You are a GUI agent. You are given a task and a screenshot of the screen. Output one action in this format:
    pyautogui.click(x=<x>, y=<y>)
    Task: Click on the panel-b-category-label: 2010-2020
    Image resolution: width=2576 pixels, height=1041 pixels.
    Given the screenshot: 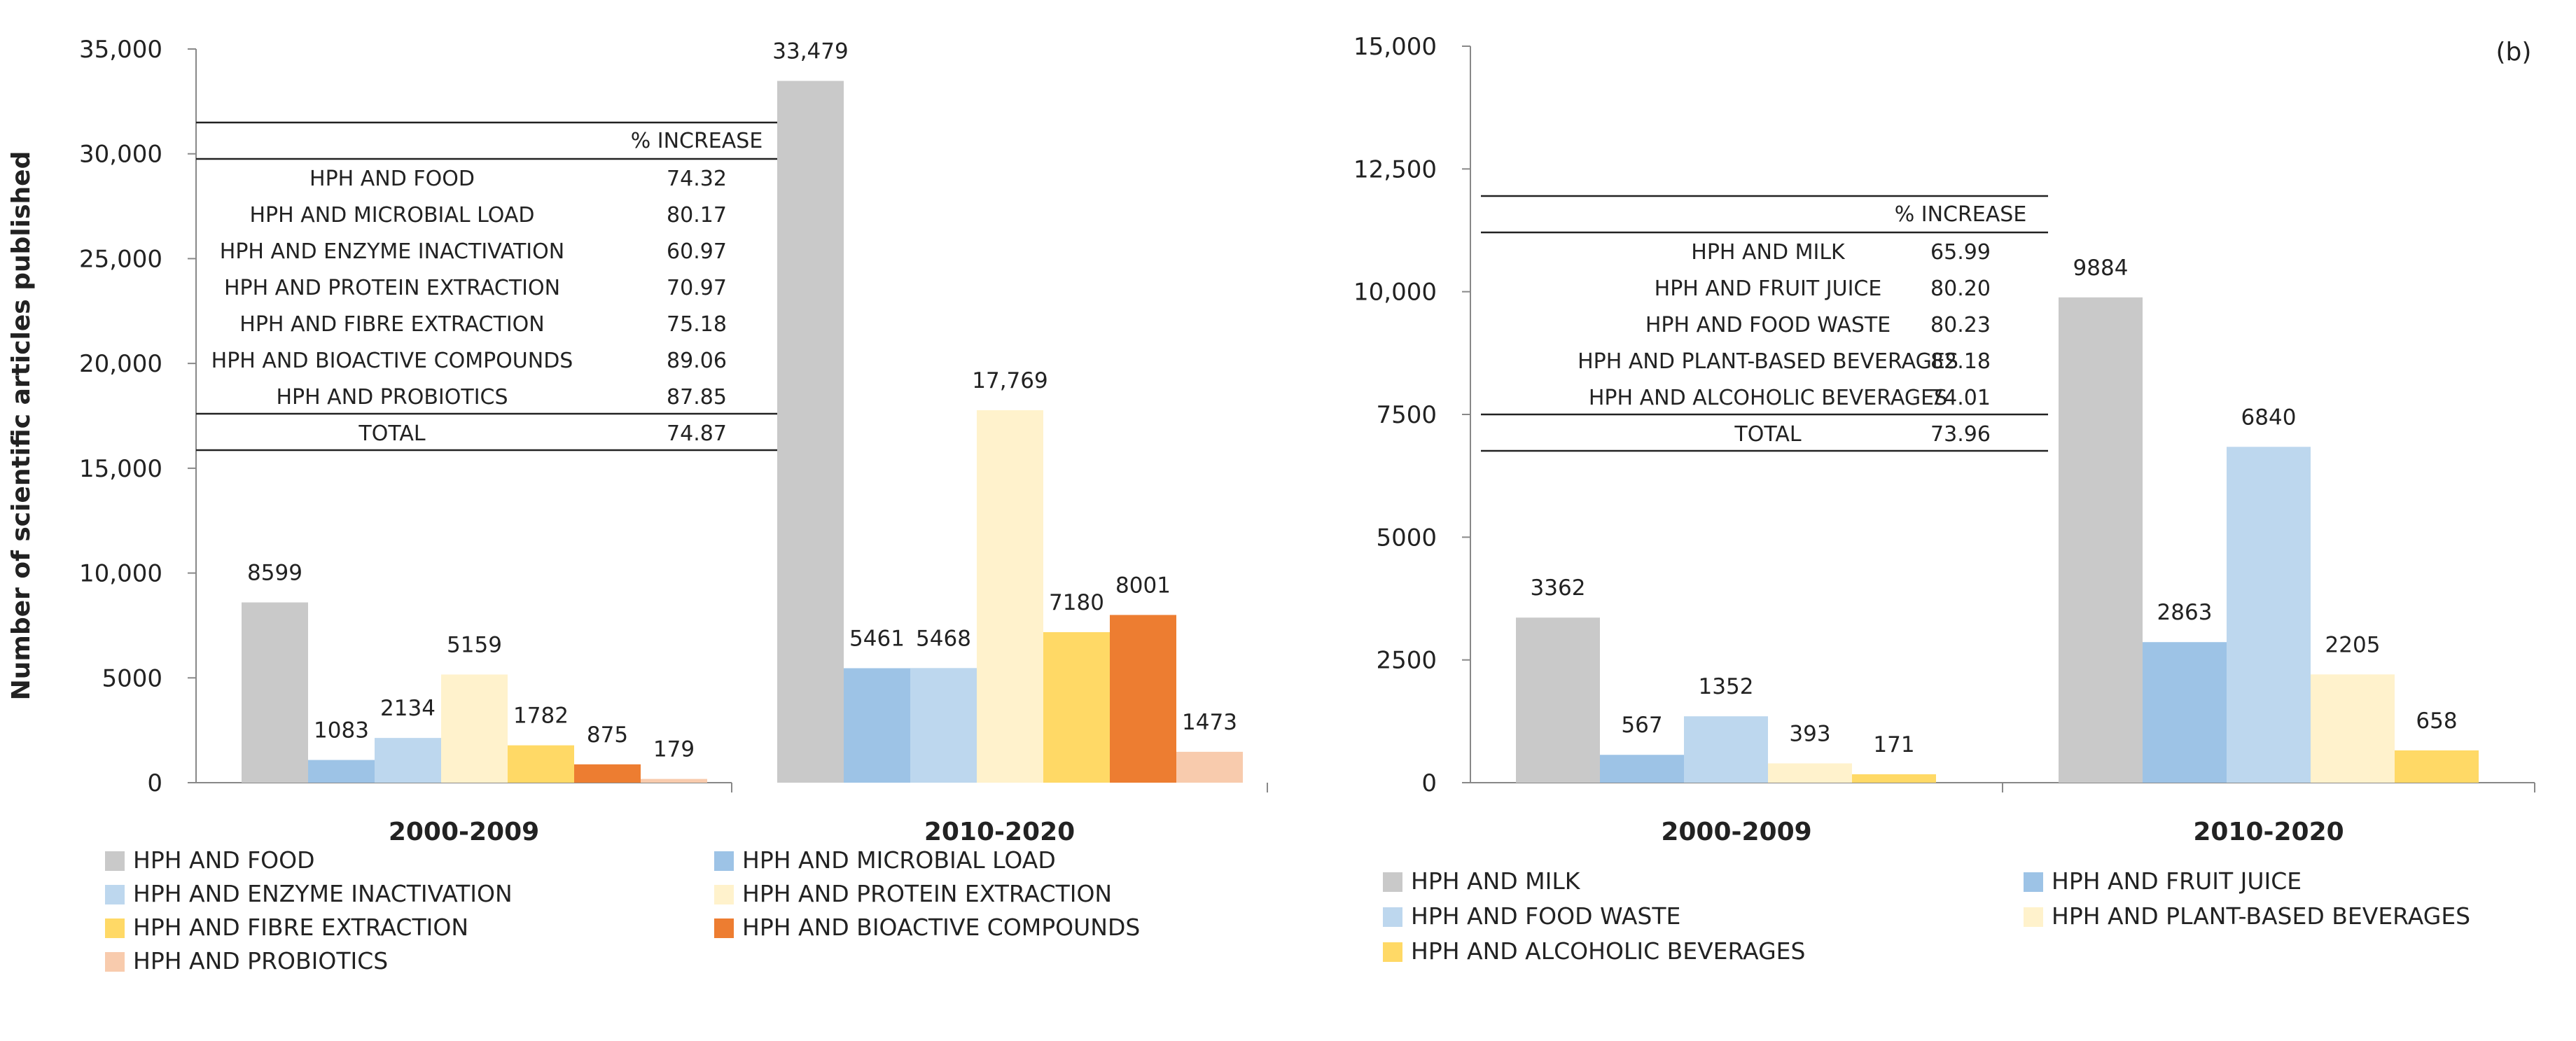 What is the action you would take?
    pyautogui.click(x=2268, y=832)
    